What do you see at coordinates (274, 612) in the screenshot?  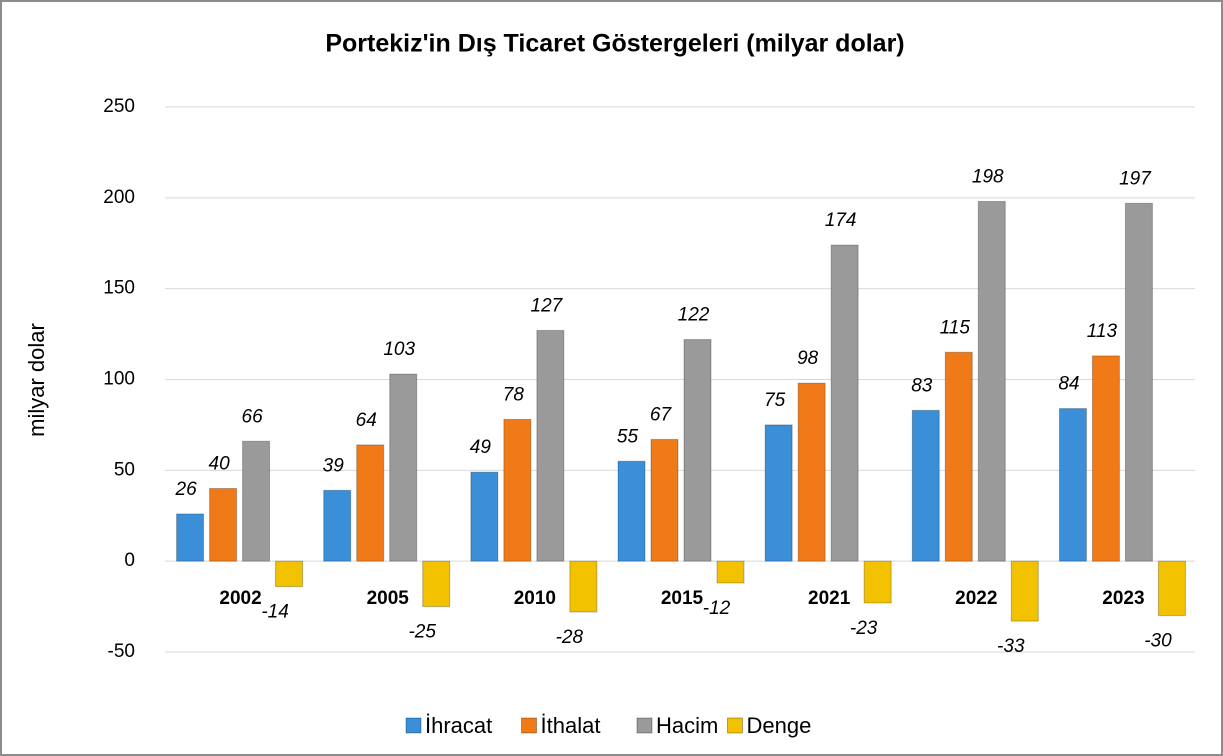 I see `data-label: -14` at bounding box center [274, 612].